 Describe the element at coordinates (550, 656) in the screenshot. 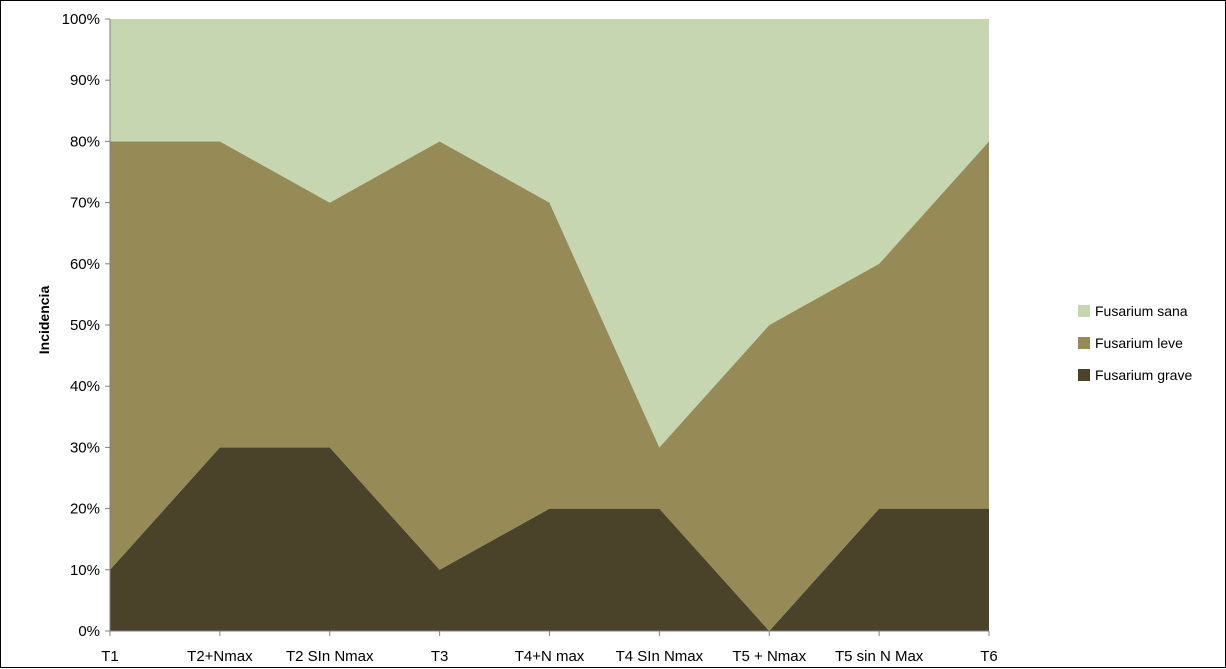

I see `x-tick-label: T4+N max` at that location.